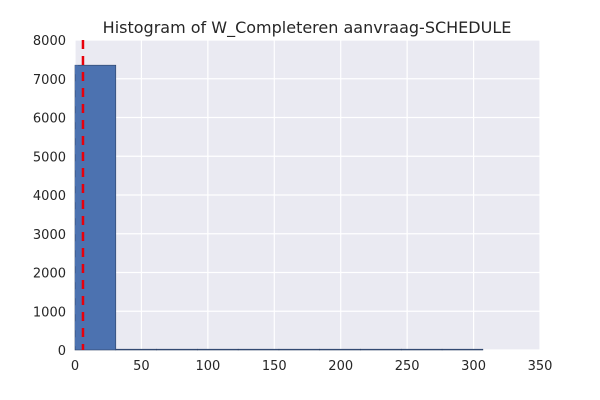 The width and height of the screenshot is (600, 400). What do you see at coordinates (274, 366) in the screenshot?
I see `x-tick-label: 150` at bounding box center [274, 366].